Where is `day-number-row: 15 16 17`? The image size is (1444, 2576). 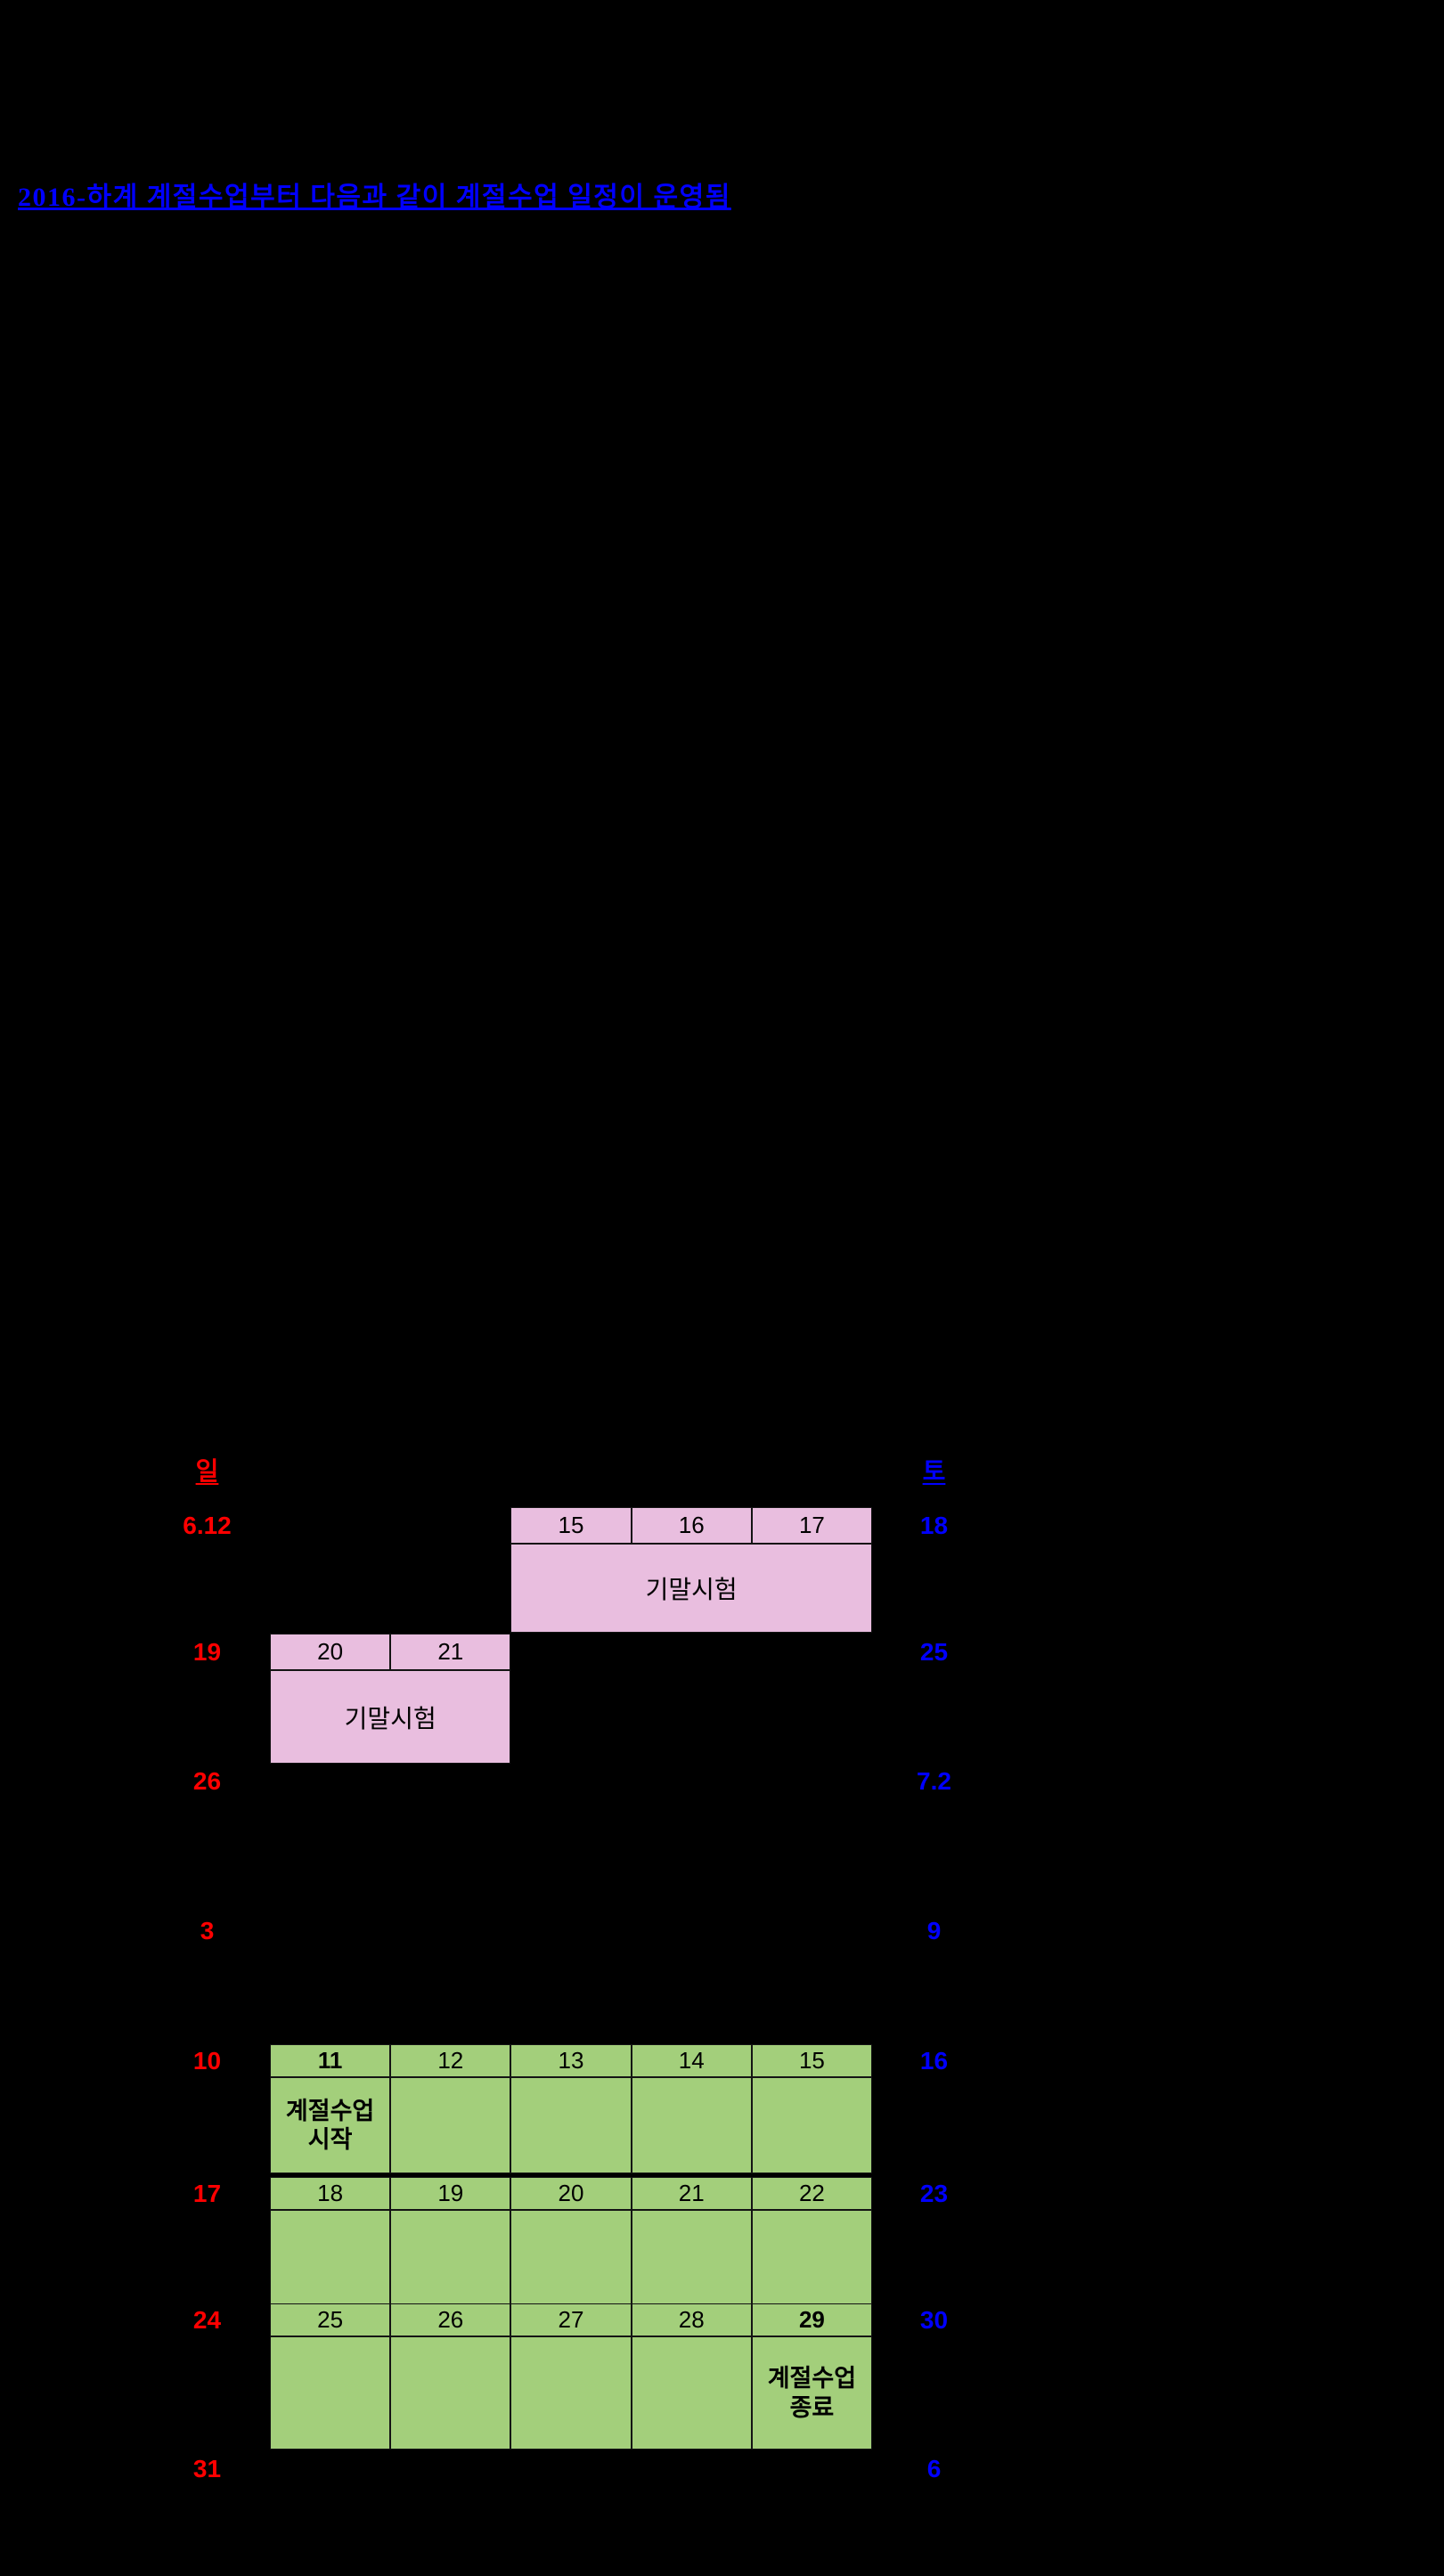
day-number-row: 15 16 17 is located at coordinates (691, 1526).